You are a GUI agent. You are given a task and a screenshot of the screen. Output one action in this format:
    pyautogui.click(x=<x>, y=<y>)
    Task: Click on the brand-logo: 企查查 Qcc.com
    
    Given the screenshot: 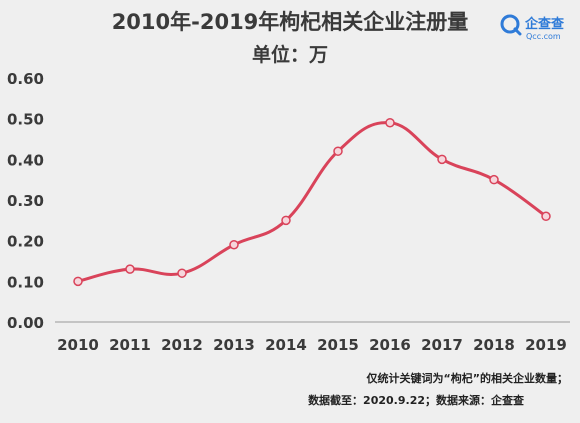 What is the action you would take?
    pyautogui.click(x=539, y=29)
    